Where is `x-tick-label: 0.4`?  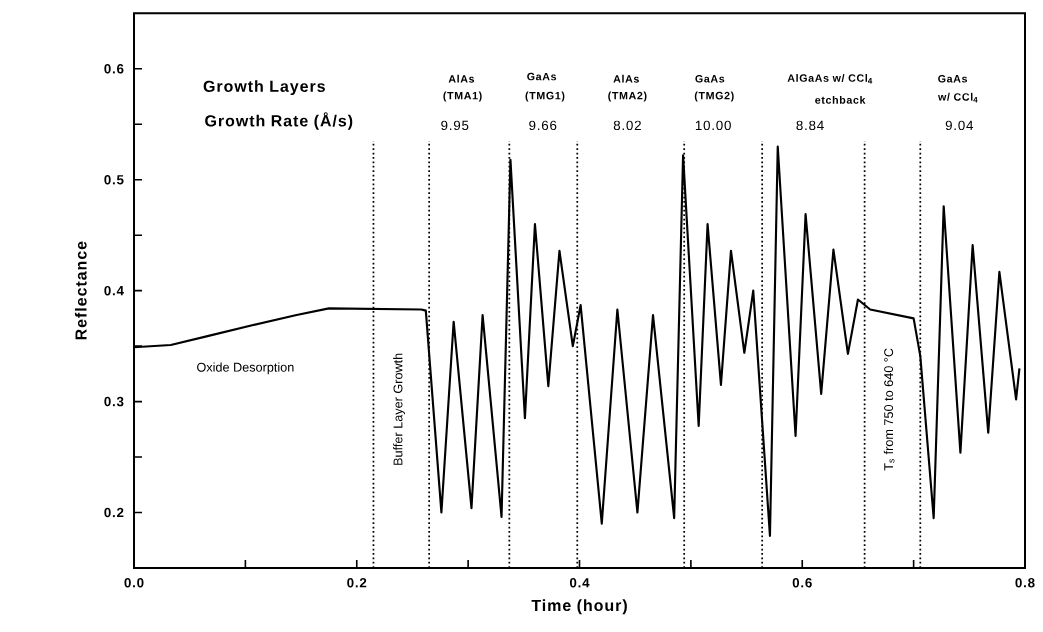
x-tick-label: 0.4 is located at coordinates (579, 583).